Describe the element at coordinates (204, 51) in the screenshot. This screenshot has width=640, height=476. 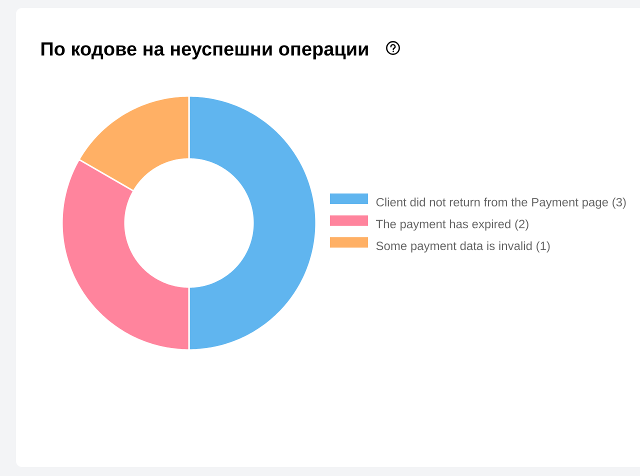
I see `chart-title: По кодове на неуспешни операции` at that location.